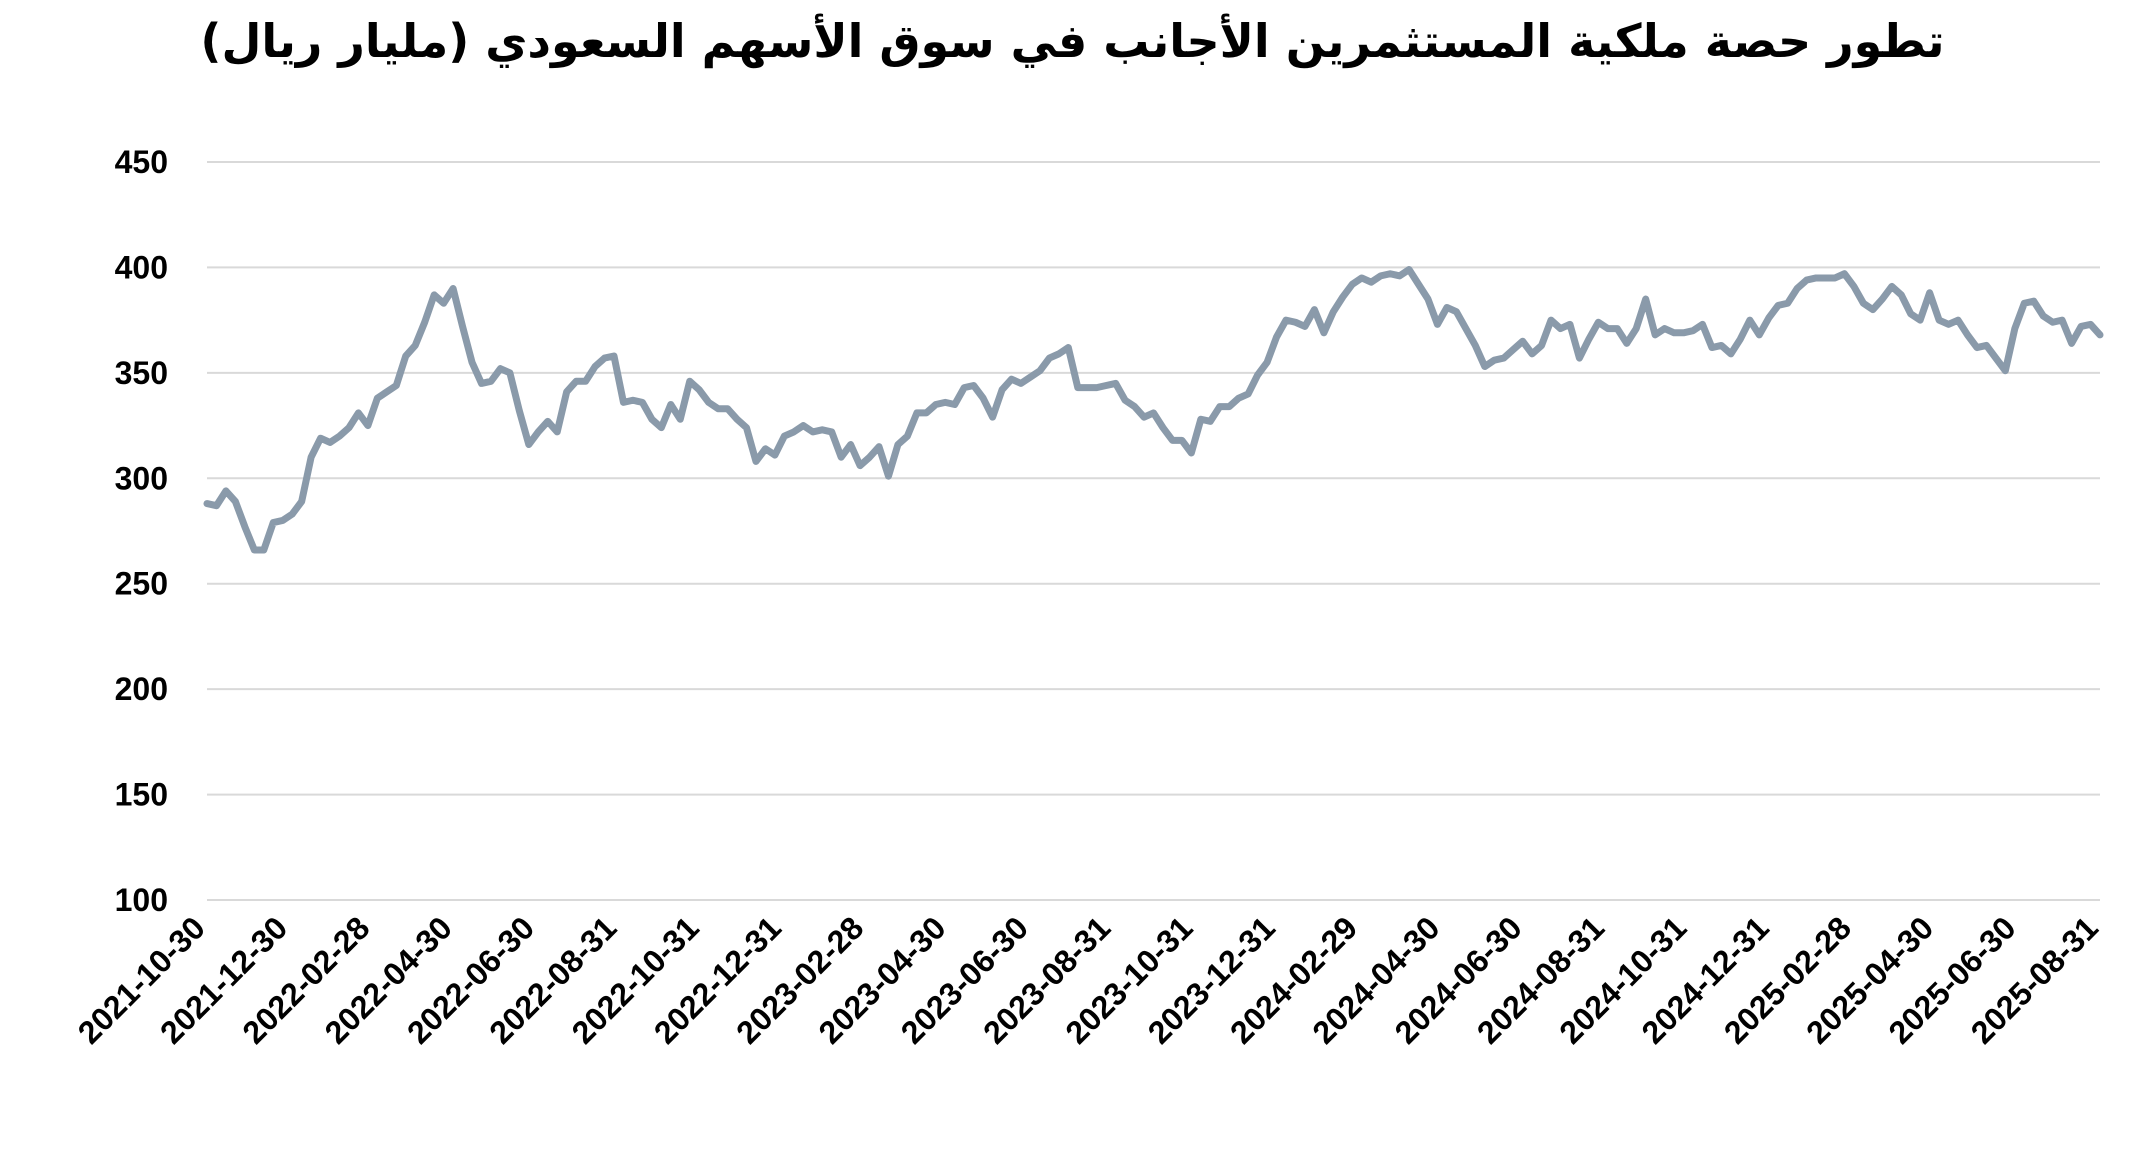 This screenshot has height=1164, width=2145. I want to click on y-tick-label: 250, so click(141, 584).